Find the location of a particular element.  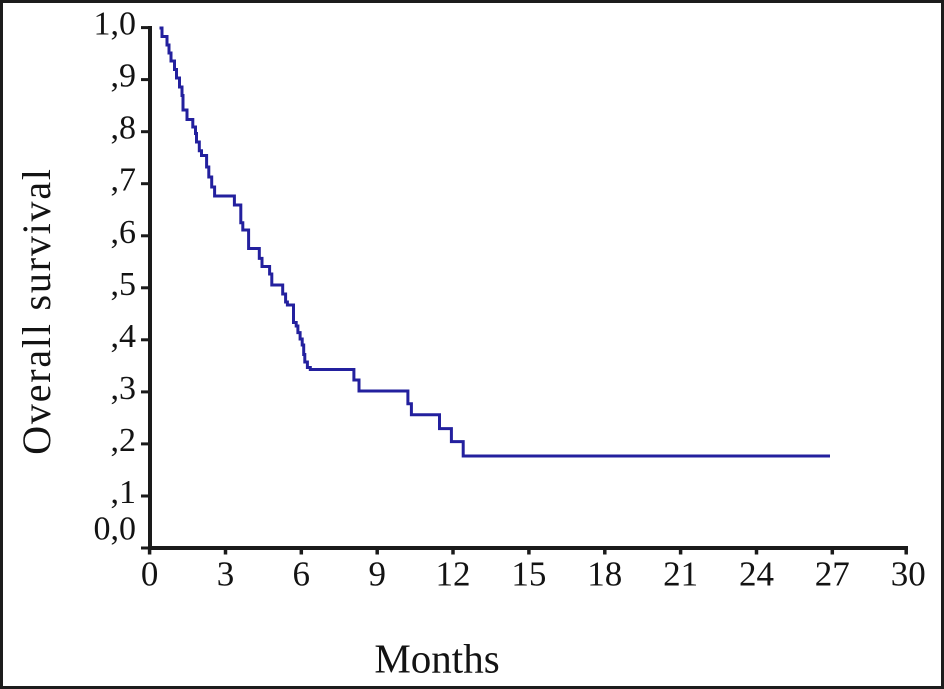

svg-text: 0,0 is located at coordinates (115, 529).